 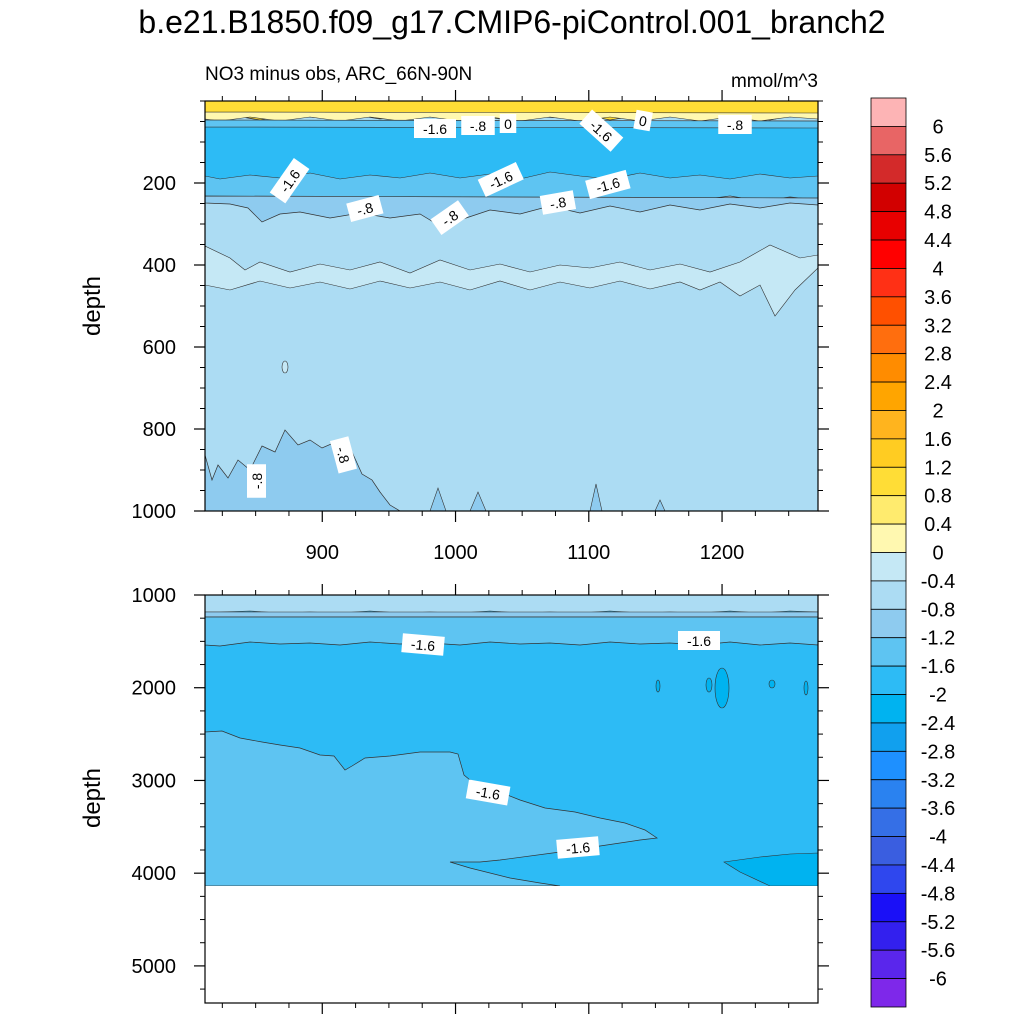 I want to click on x-tick-labels: 900 1000 1100 1200, so click(x=525, y=553).